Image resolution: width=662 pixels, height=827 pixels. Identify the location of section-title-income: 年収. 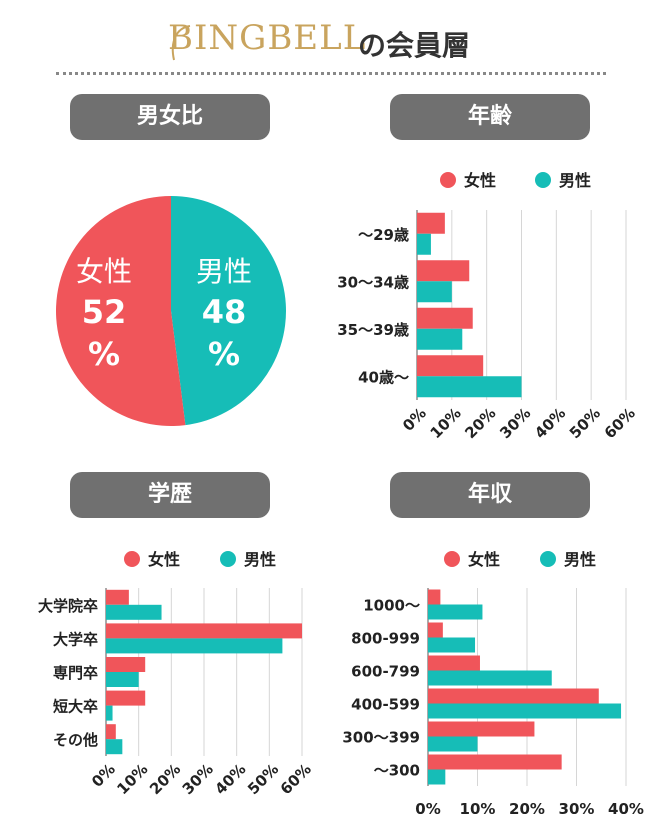
(490, 495).